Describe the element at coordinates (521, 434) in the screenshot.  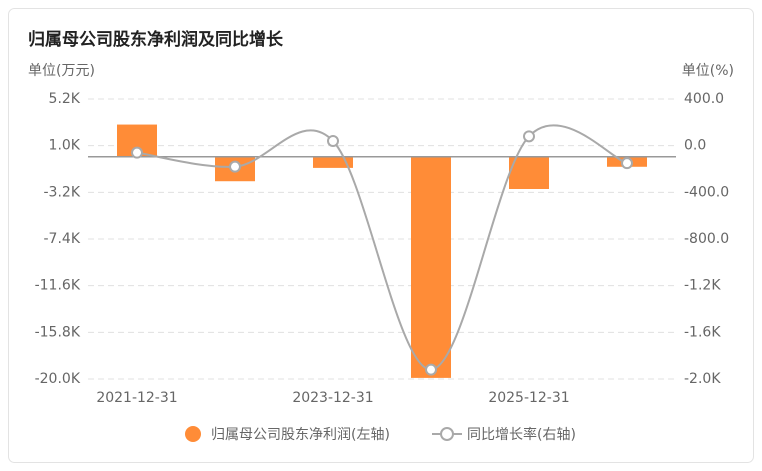
I see `legend-label: 同比增长率(右轴)` at that location.